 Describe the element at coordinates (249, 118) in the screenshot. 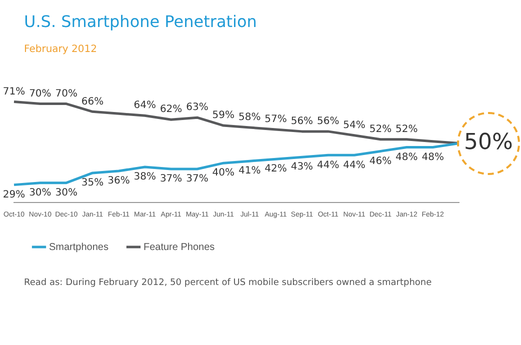

I see `data-label: 58%` at that location.